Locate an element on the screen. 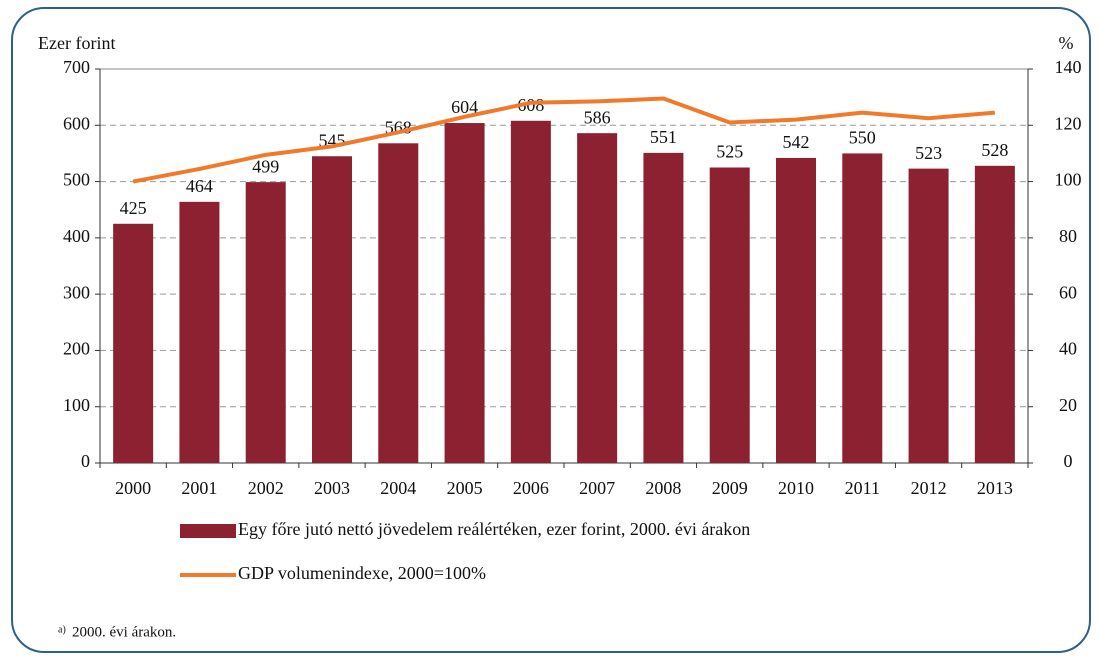 Image resolution: width=1102 pixels, height=657 pixels. y2-axis-label: % is located at coordinates (1066, 43).